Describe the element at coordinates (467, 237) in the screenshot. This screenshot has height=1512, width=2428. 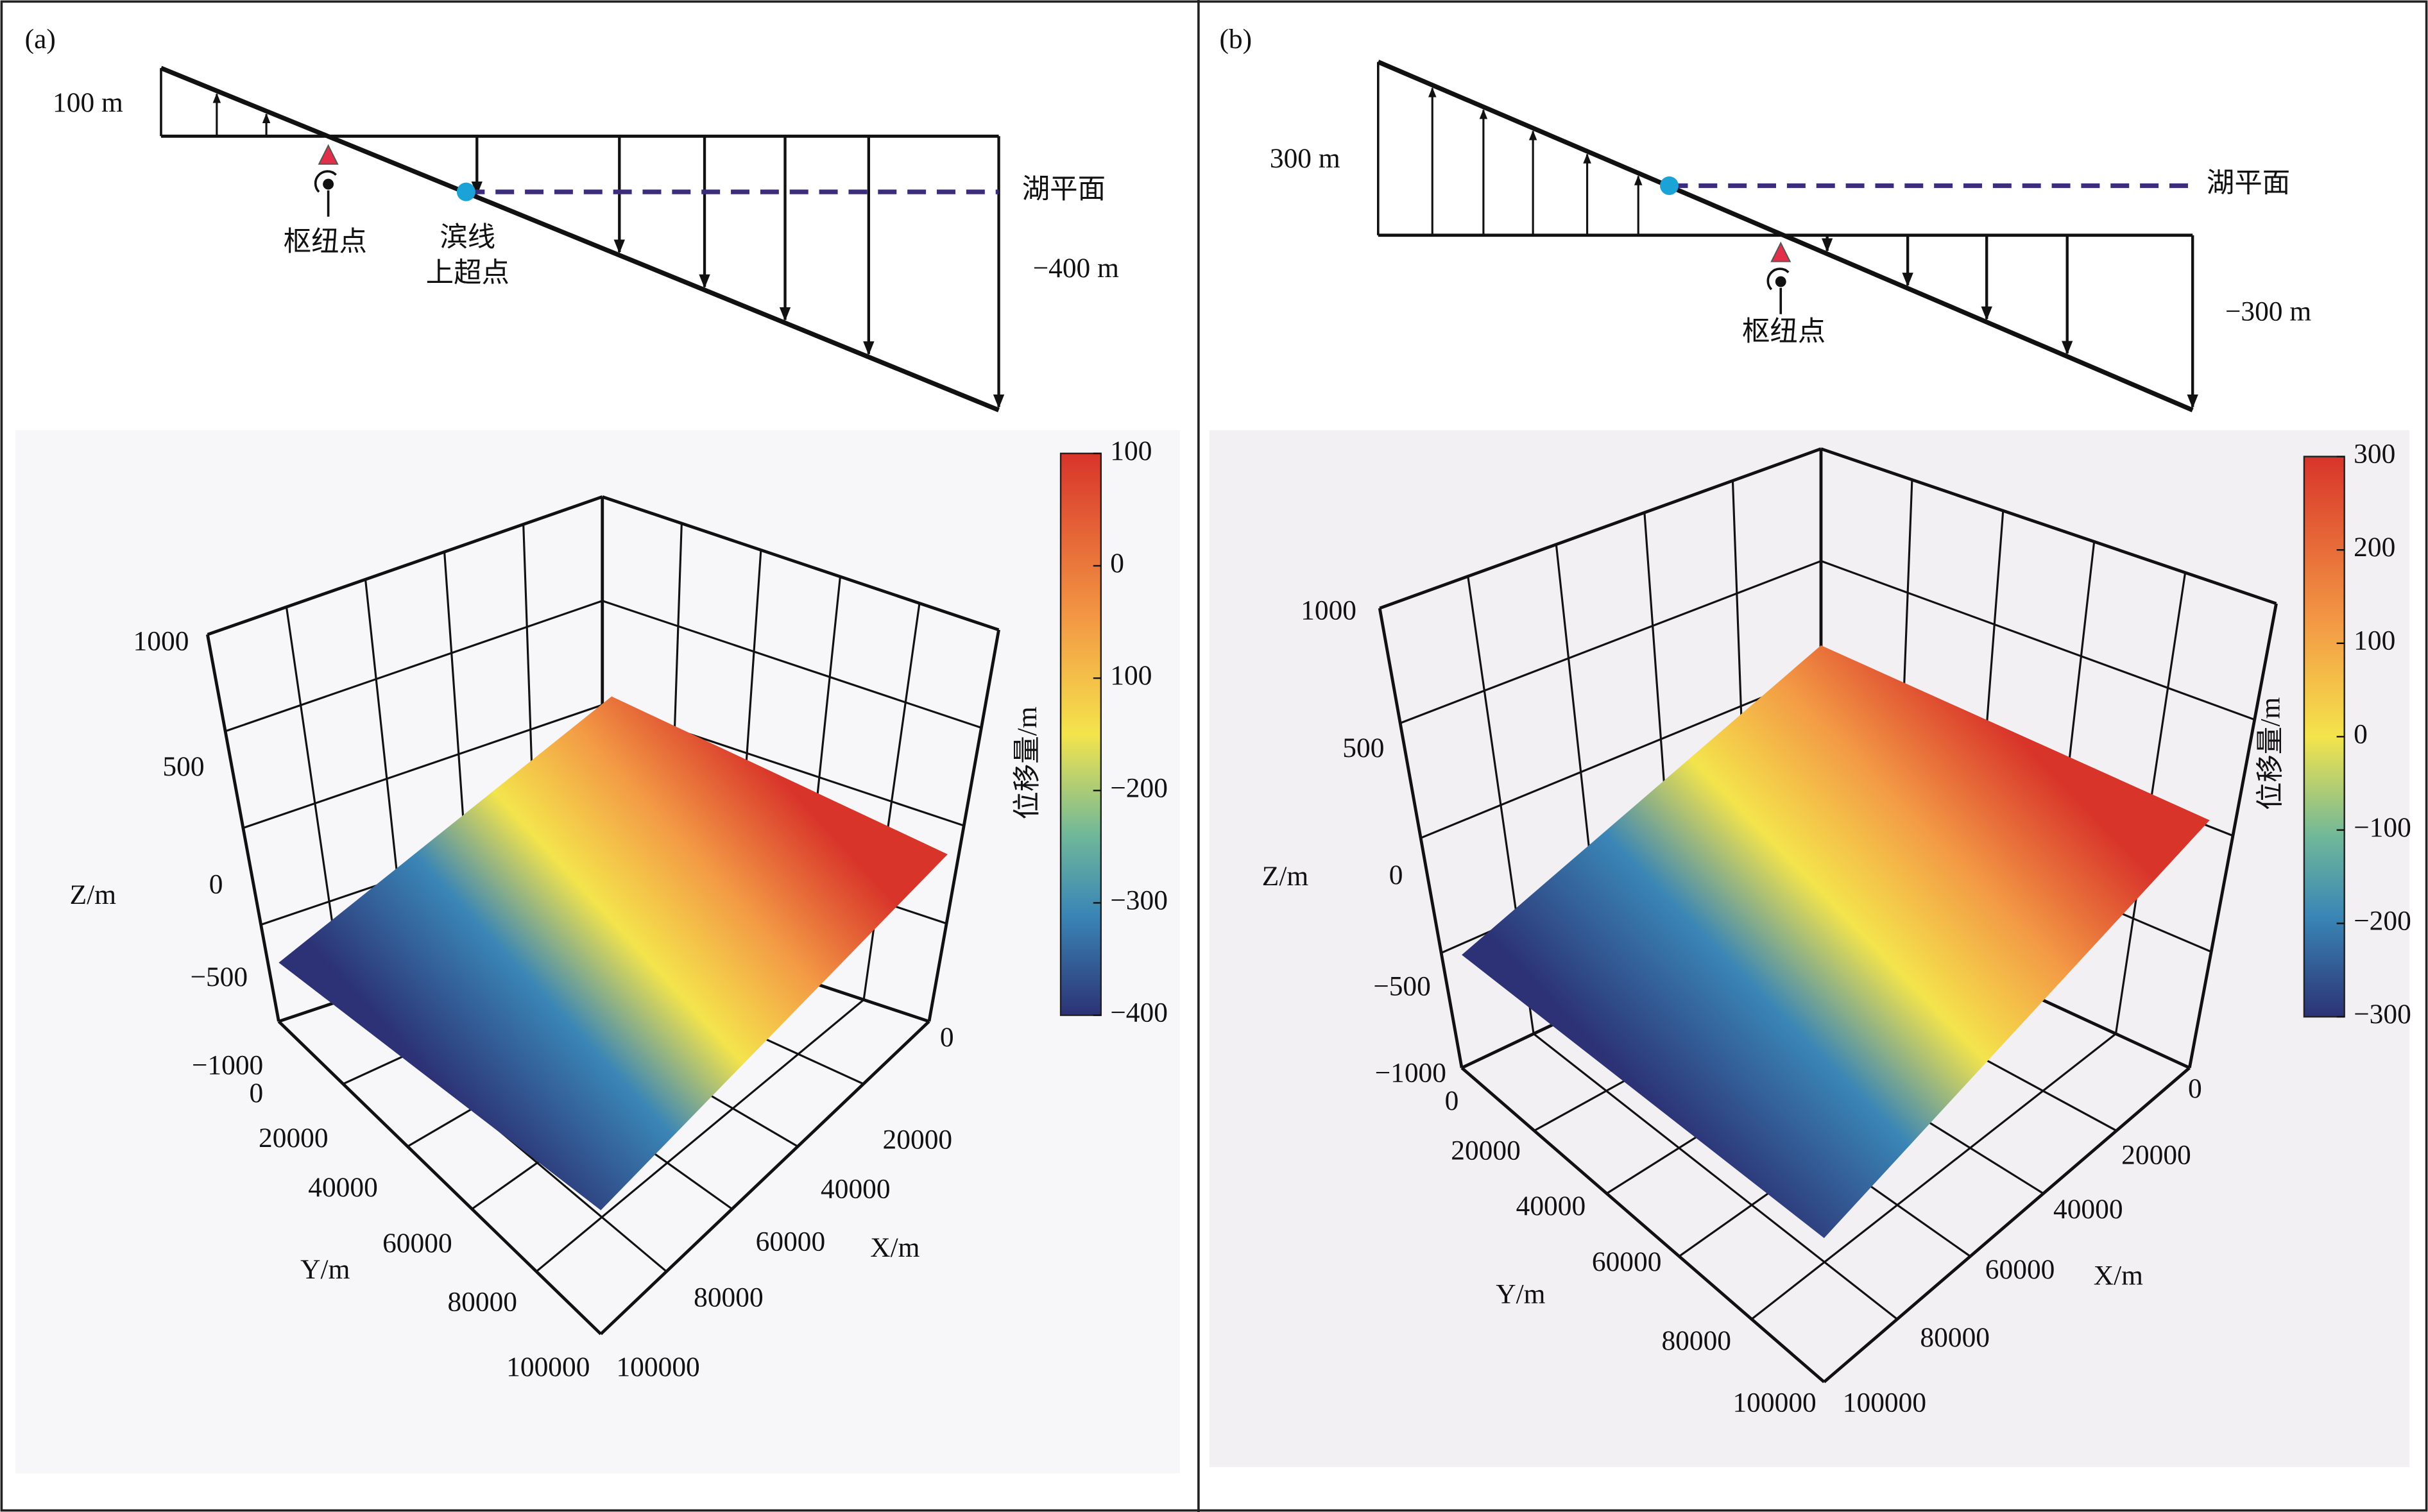
I see `onlap-label: 滨线` at that location.